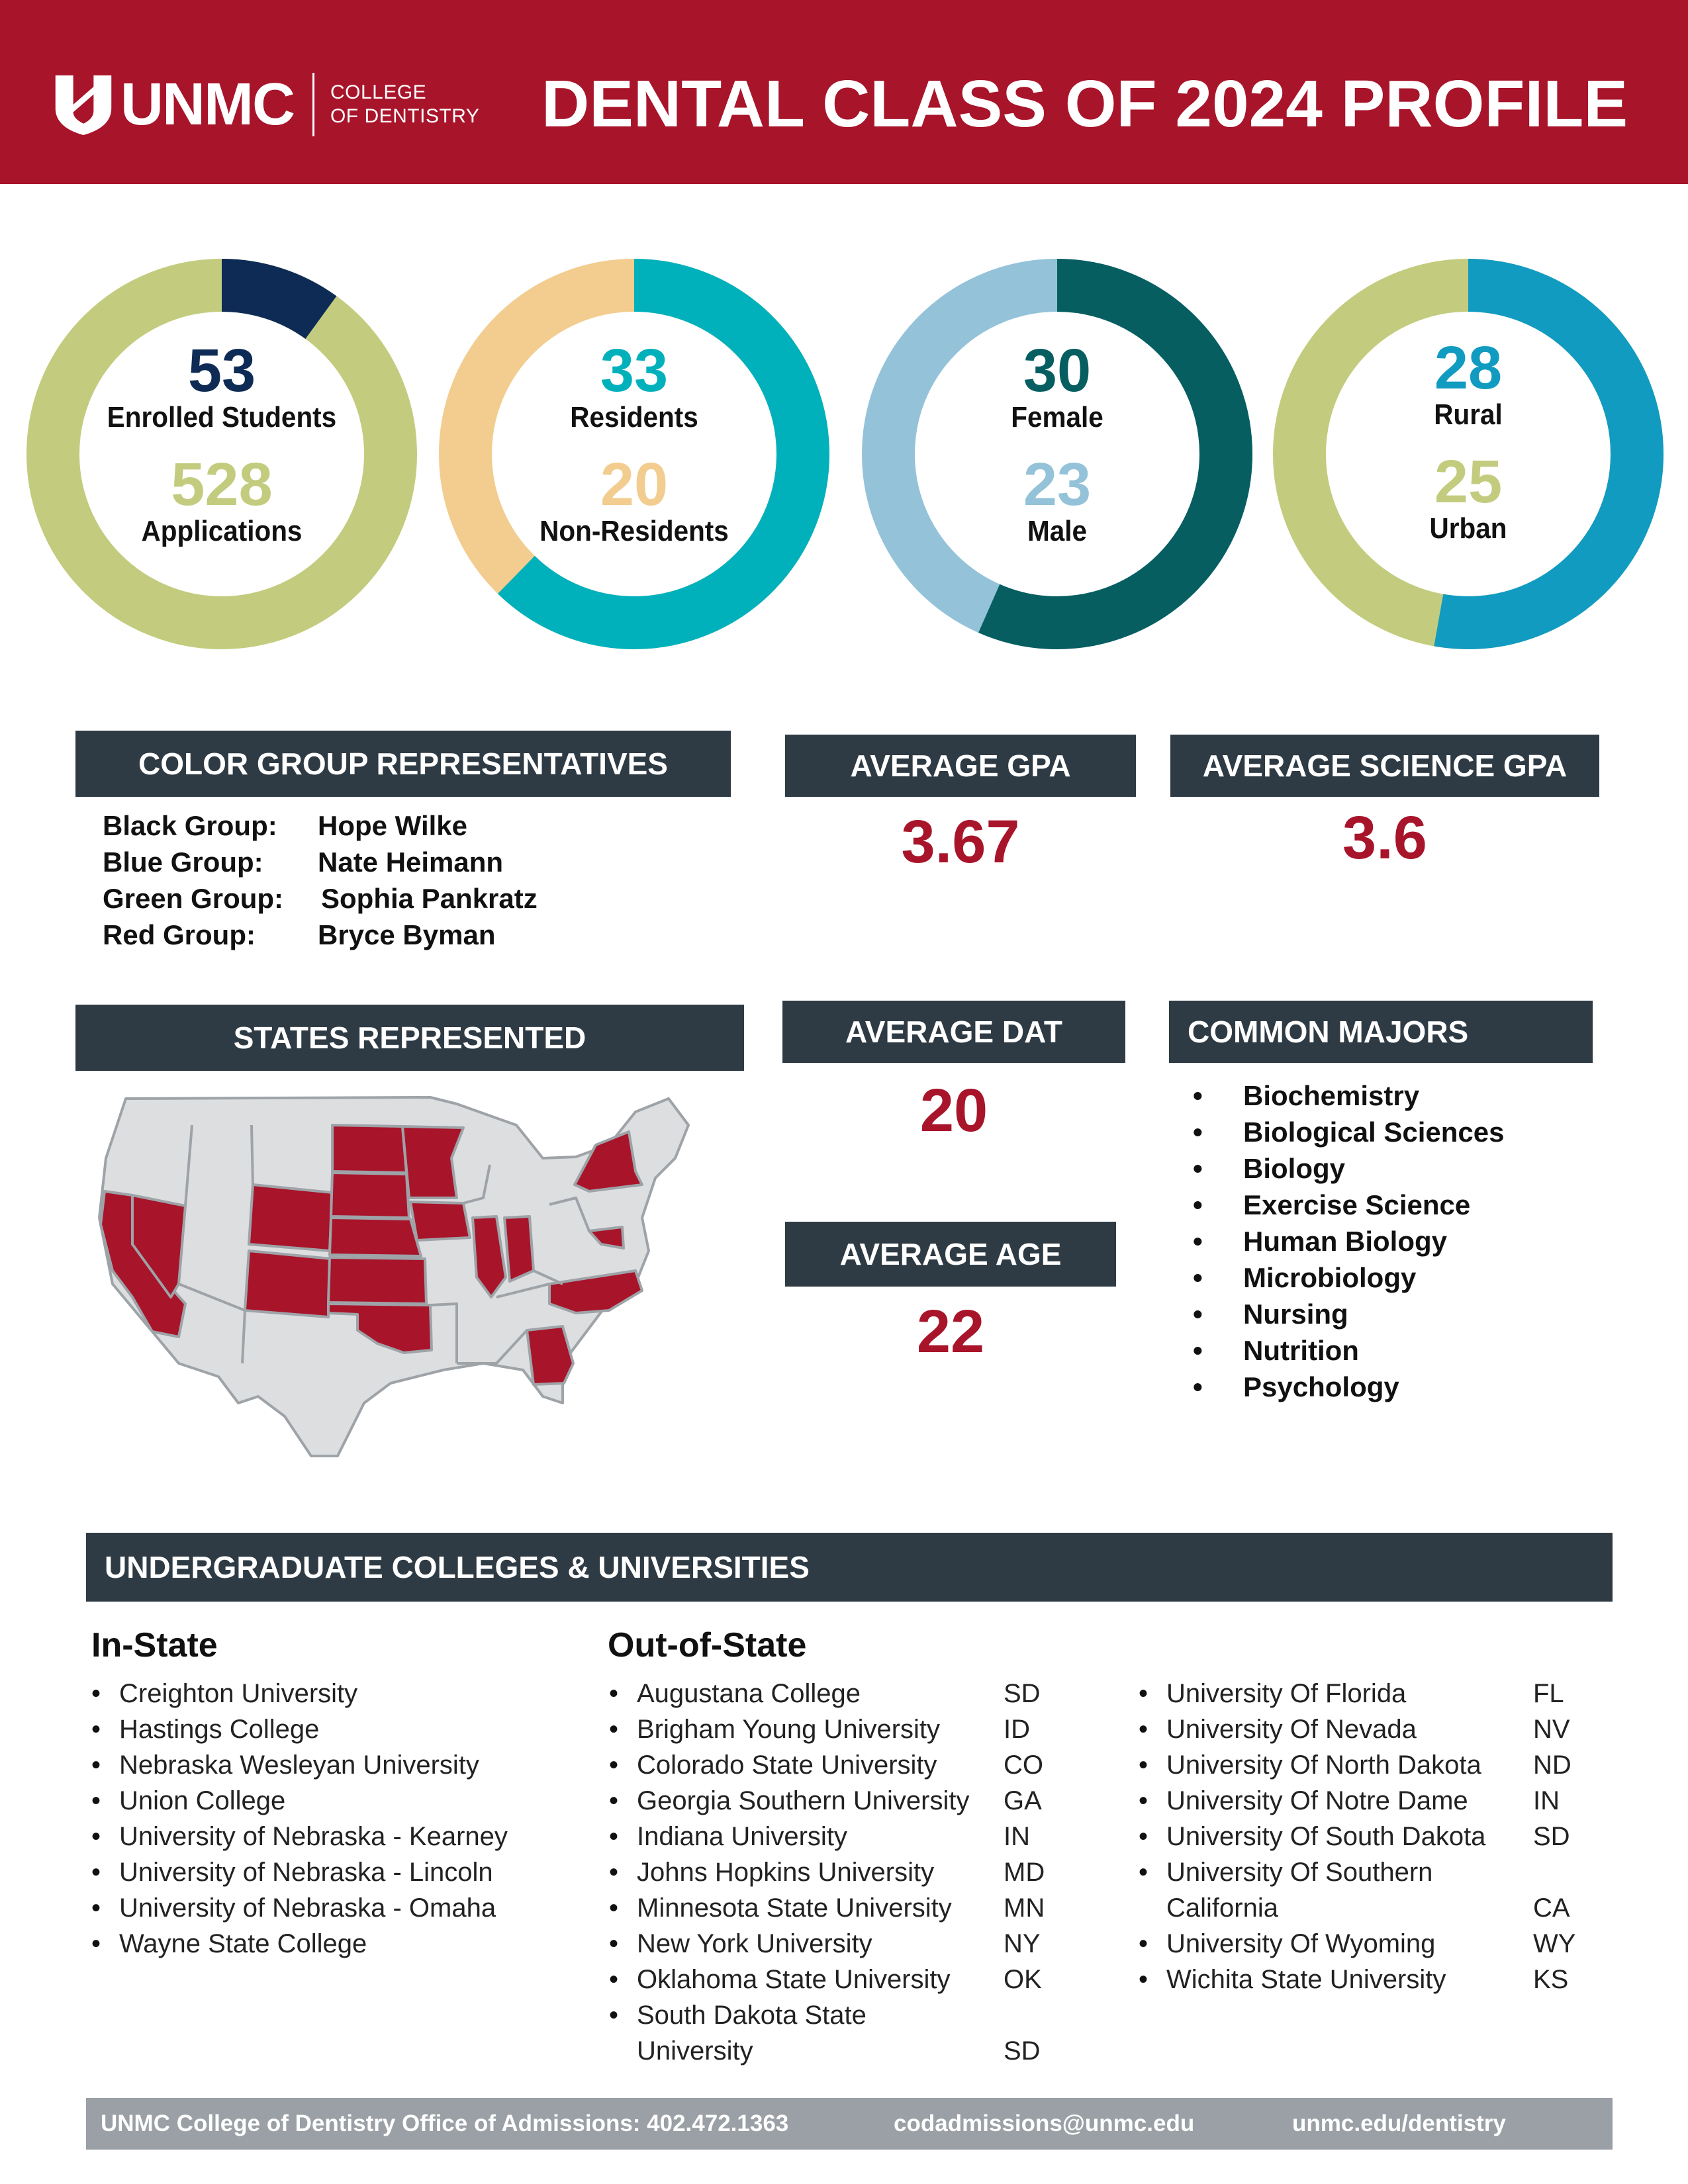 The height and width of the screenshot is (2184, 1688). What do you see at coordinates (433, 1162) in the screenshot?
I see `state-minnesota` at bounding box center [433, 1162].